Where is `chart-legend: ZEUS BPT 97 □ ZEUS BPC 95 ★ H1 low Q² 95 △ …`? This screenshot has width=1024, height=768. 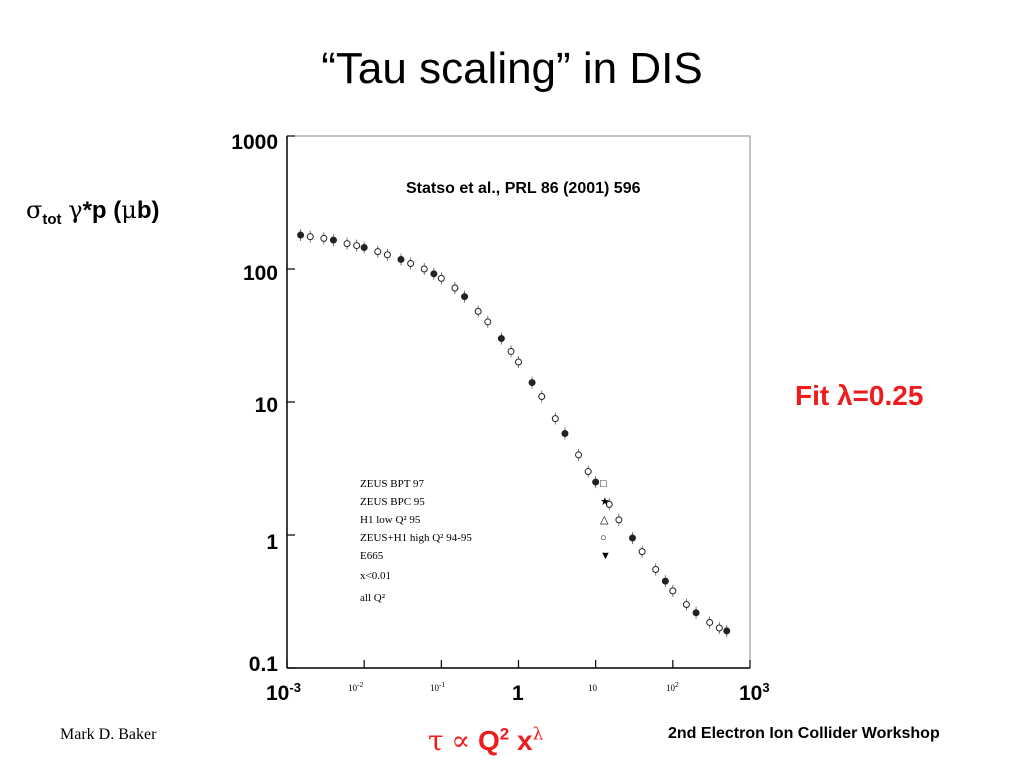 chart-legend: ZEUS BPT 97 □ ZEUS BPC 95 ★ H1 low Q² 95 △ … is located at coordinates (490, 542).